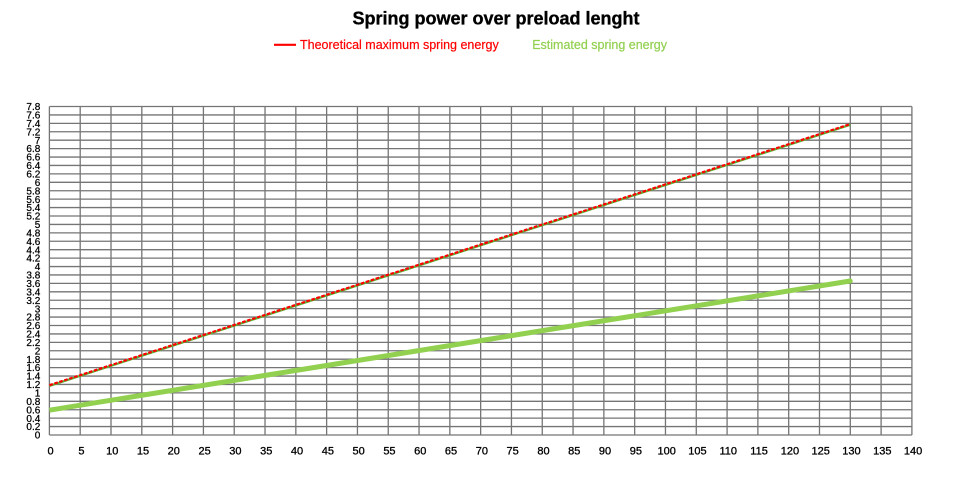  Describe the element at coordinates (33, 107) in the screenshot. I see `svg-text: 7.8` at that location.